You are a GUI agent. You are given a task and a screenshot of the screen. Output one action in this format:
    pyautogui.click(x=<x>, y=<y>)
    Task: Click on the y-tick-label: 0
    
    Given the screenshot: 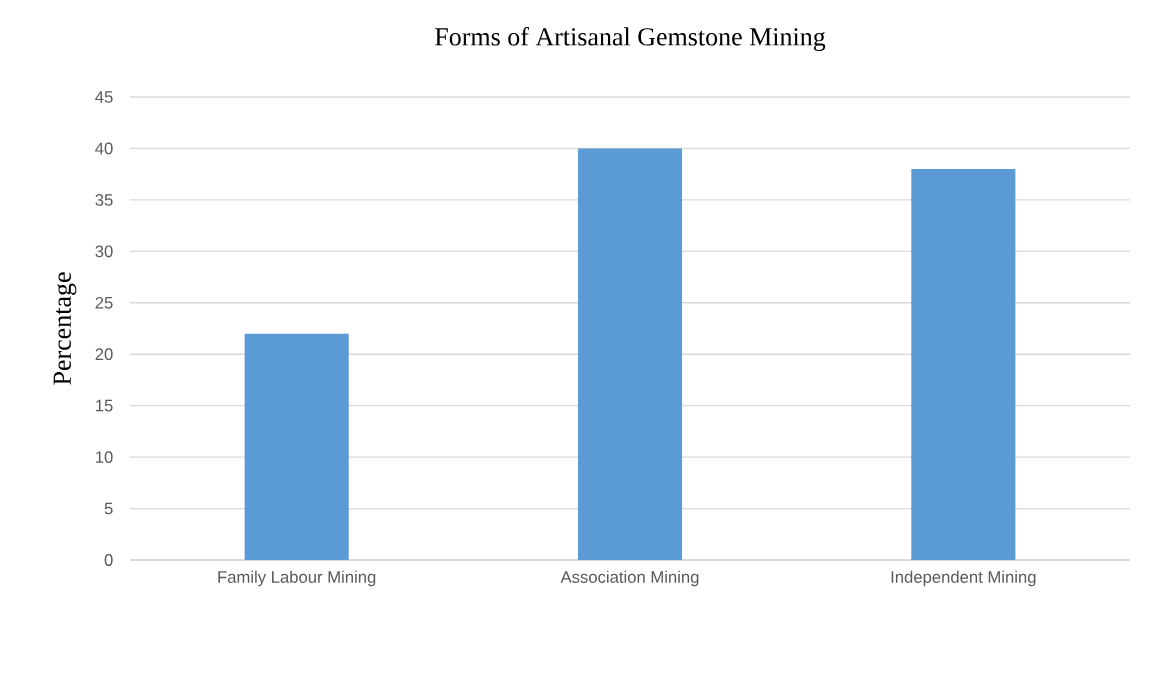 What is the action you would take?
    pyautogui.click(x=108, y=560)
    